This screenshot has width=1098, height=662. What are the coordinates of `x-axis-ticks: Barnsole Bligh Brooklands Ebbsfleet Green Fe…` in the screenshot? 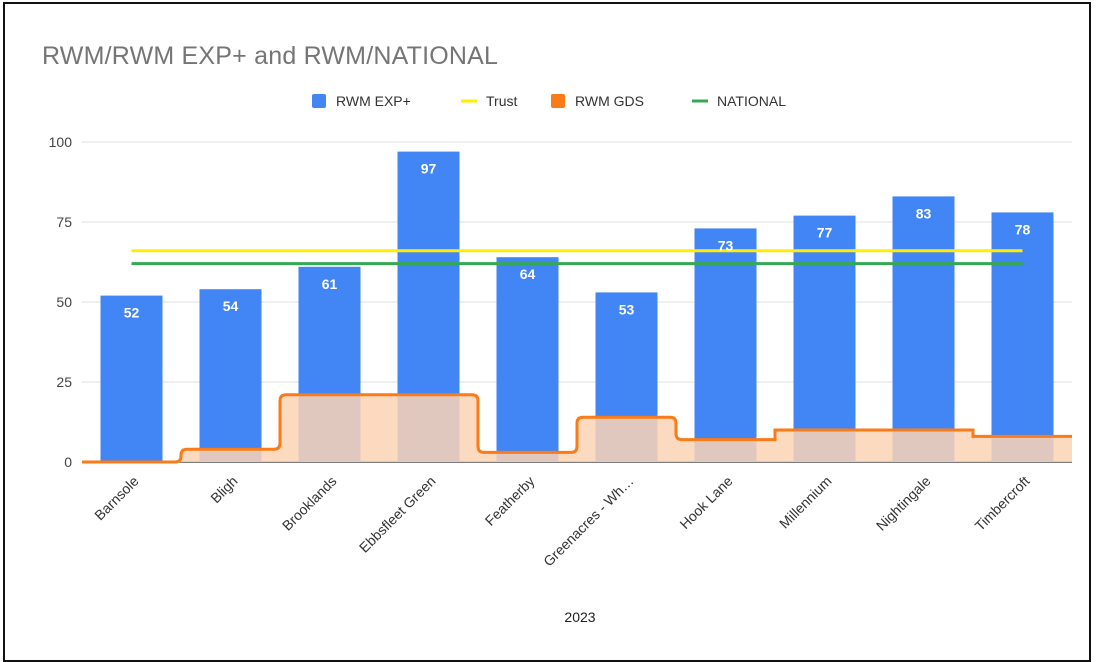 It's located at (561, 521).